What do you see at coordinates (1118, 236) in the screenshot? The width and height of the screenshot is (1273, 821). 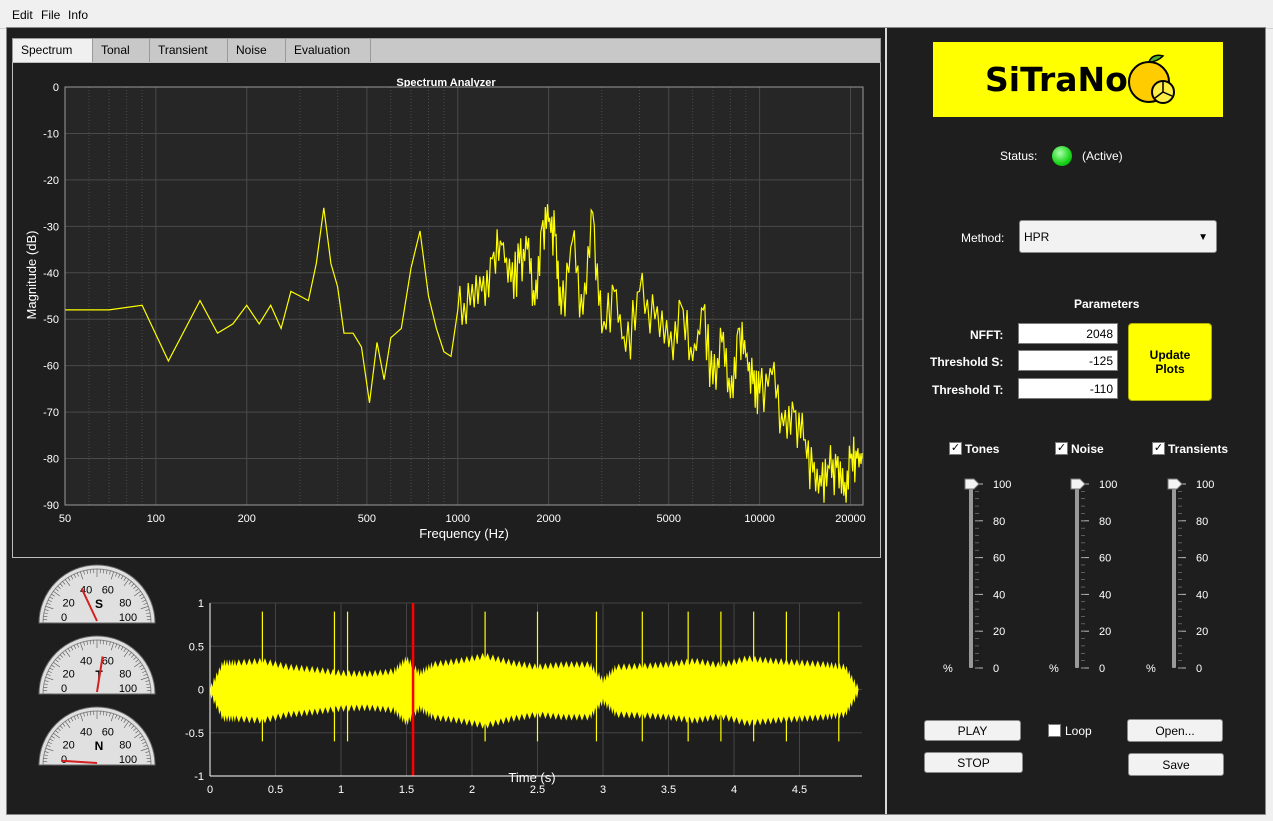 I see `method-dropdown: HPR ▼` at bounding box center [1118, 236].